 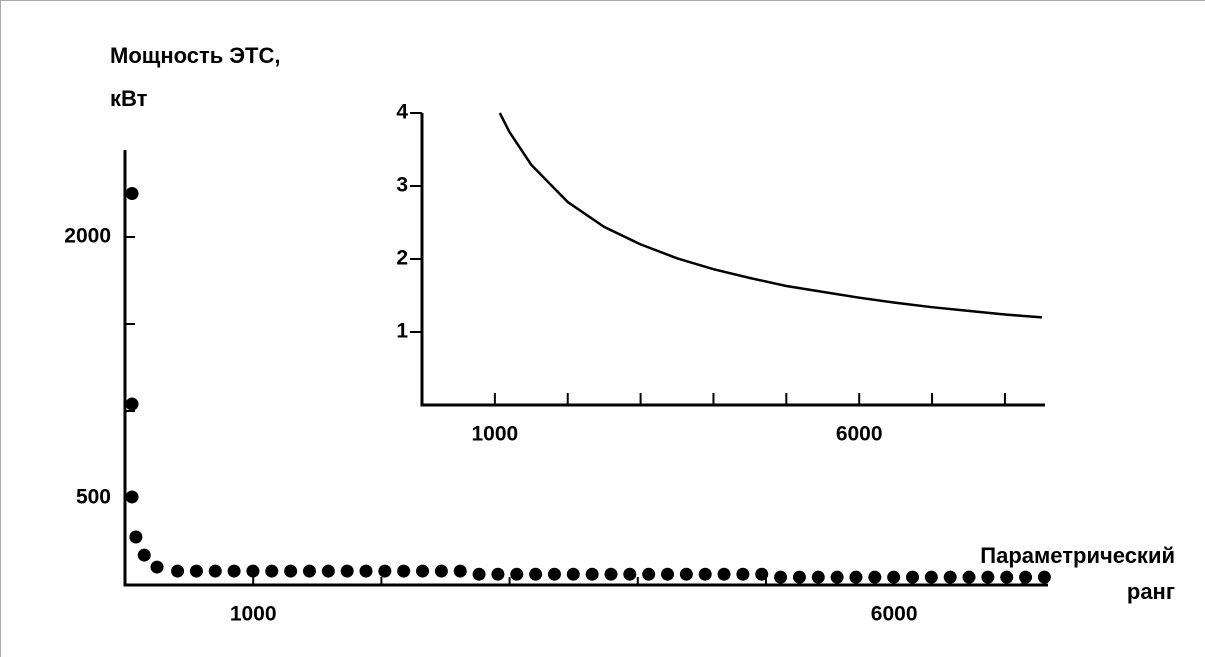 I want to click on y-axis-label: кВт, so click(x=129, y=98).